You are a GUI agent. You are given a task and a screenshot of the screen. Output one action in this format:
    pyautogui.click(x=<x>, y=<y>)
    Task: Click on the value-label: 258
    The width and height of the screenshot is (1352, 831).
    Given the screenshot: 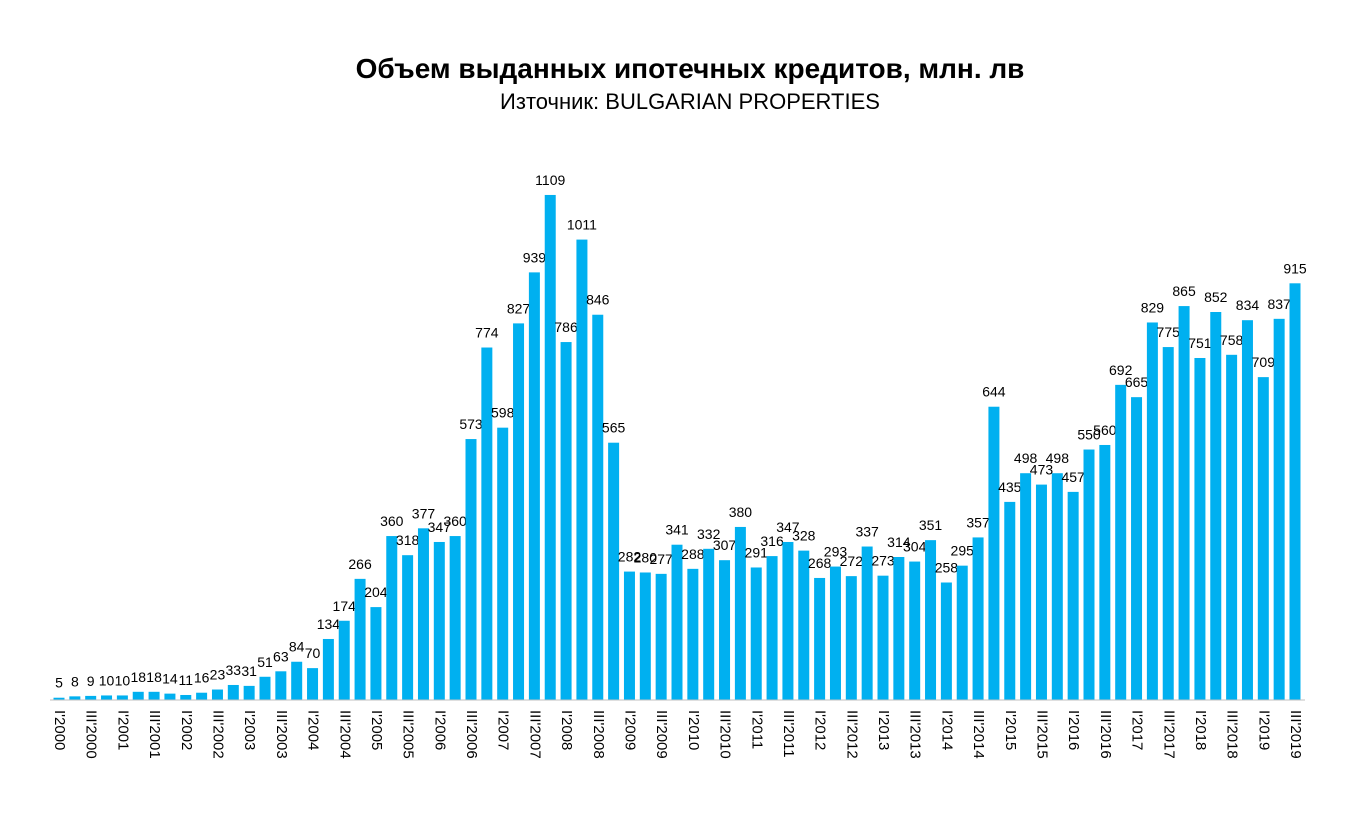 What is the action you would take?
    pyautogui.click(x=947, y=568)
    